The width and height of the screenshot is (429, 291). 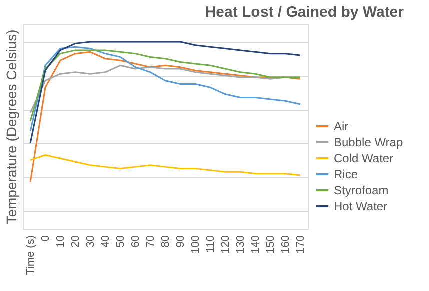 What do you see at coordinates (369, 143) in the screenshot?
I see `legend-label: Bubble Wrap` at bounding box center [369, 143].